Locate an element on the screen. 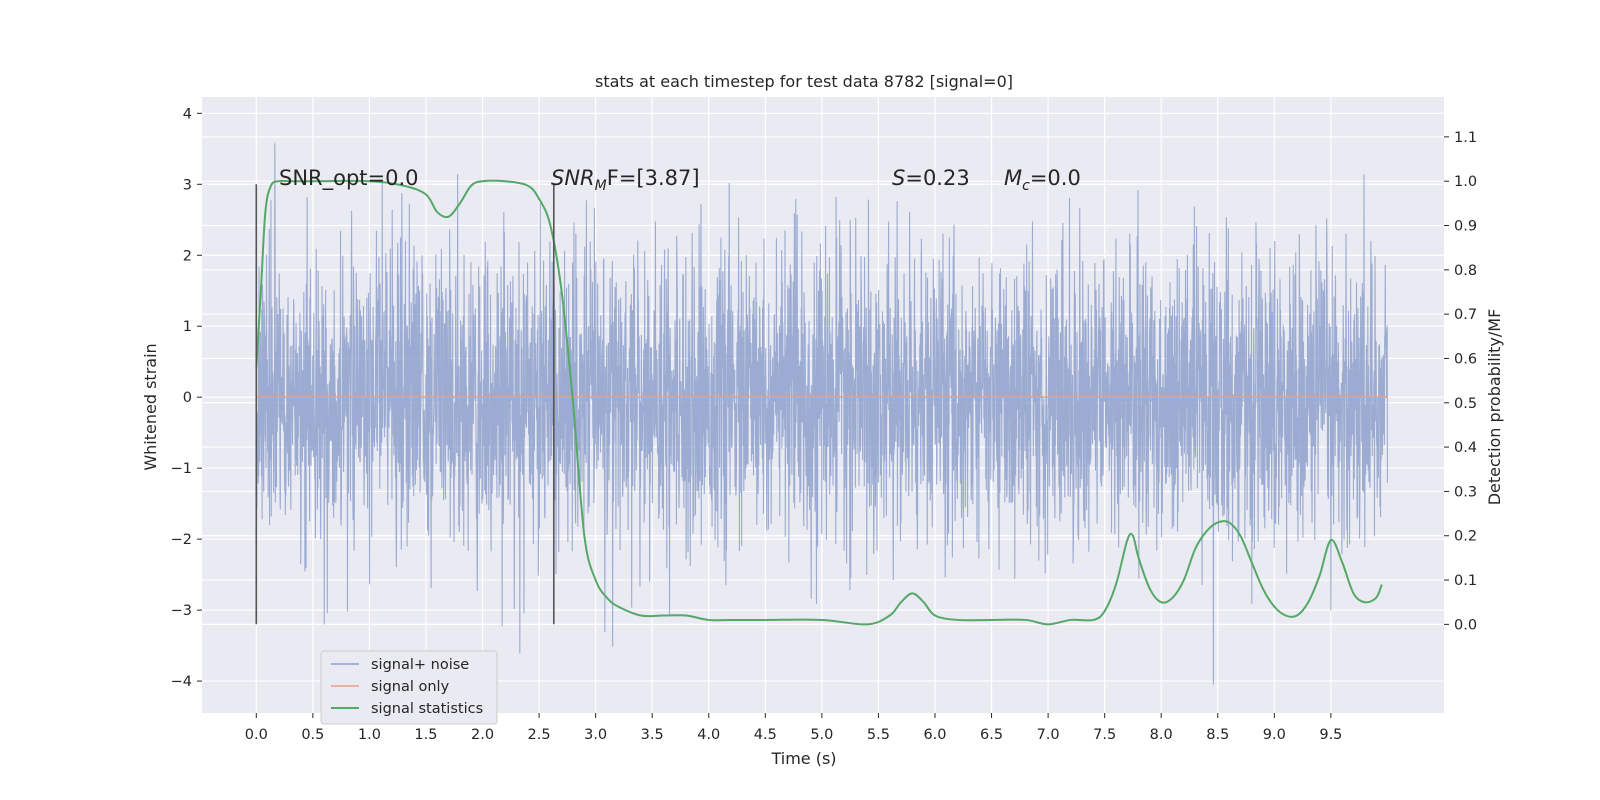 The width and height of the screenshot is (1600, 800). x-axis-label: Time (s) is located at coordinates (803, 758).